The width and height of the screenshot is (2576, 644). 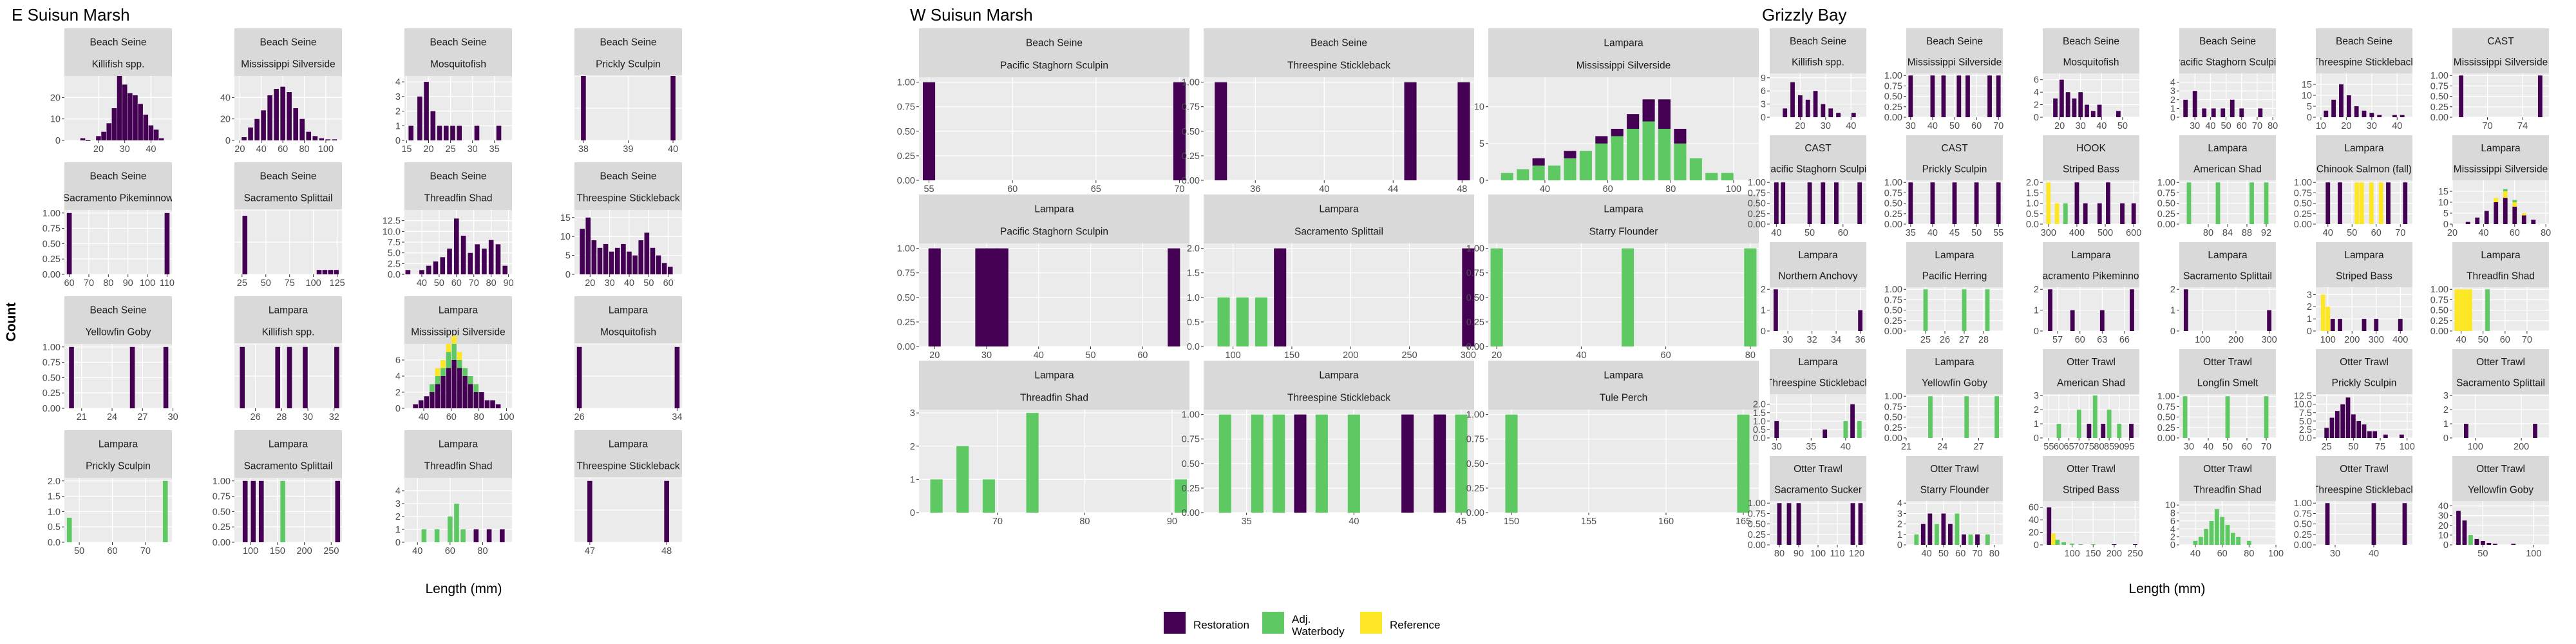 I want to click on x-tick-label: 24, so click(x=1942, y=447).